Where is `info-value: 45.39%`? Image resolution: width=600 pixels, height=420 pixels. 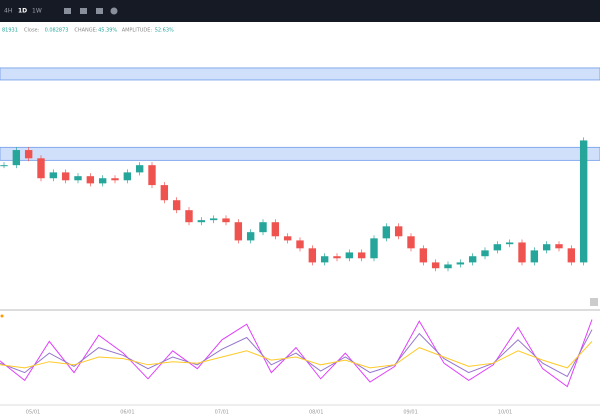 info-value: 45.39% is located at coordinates (107, 31).